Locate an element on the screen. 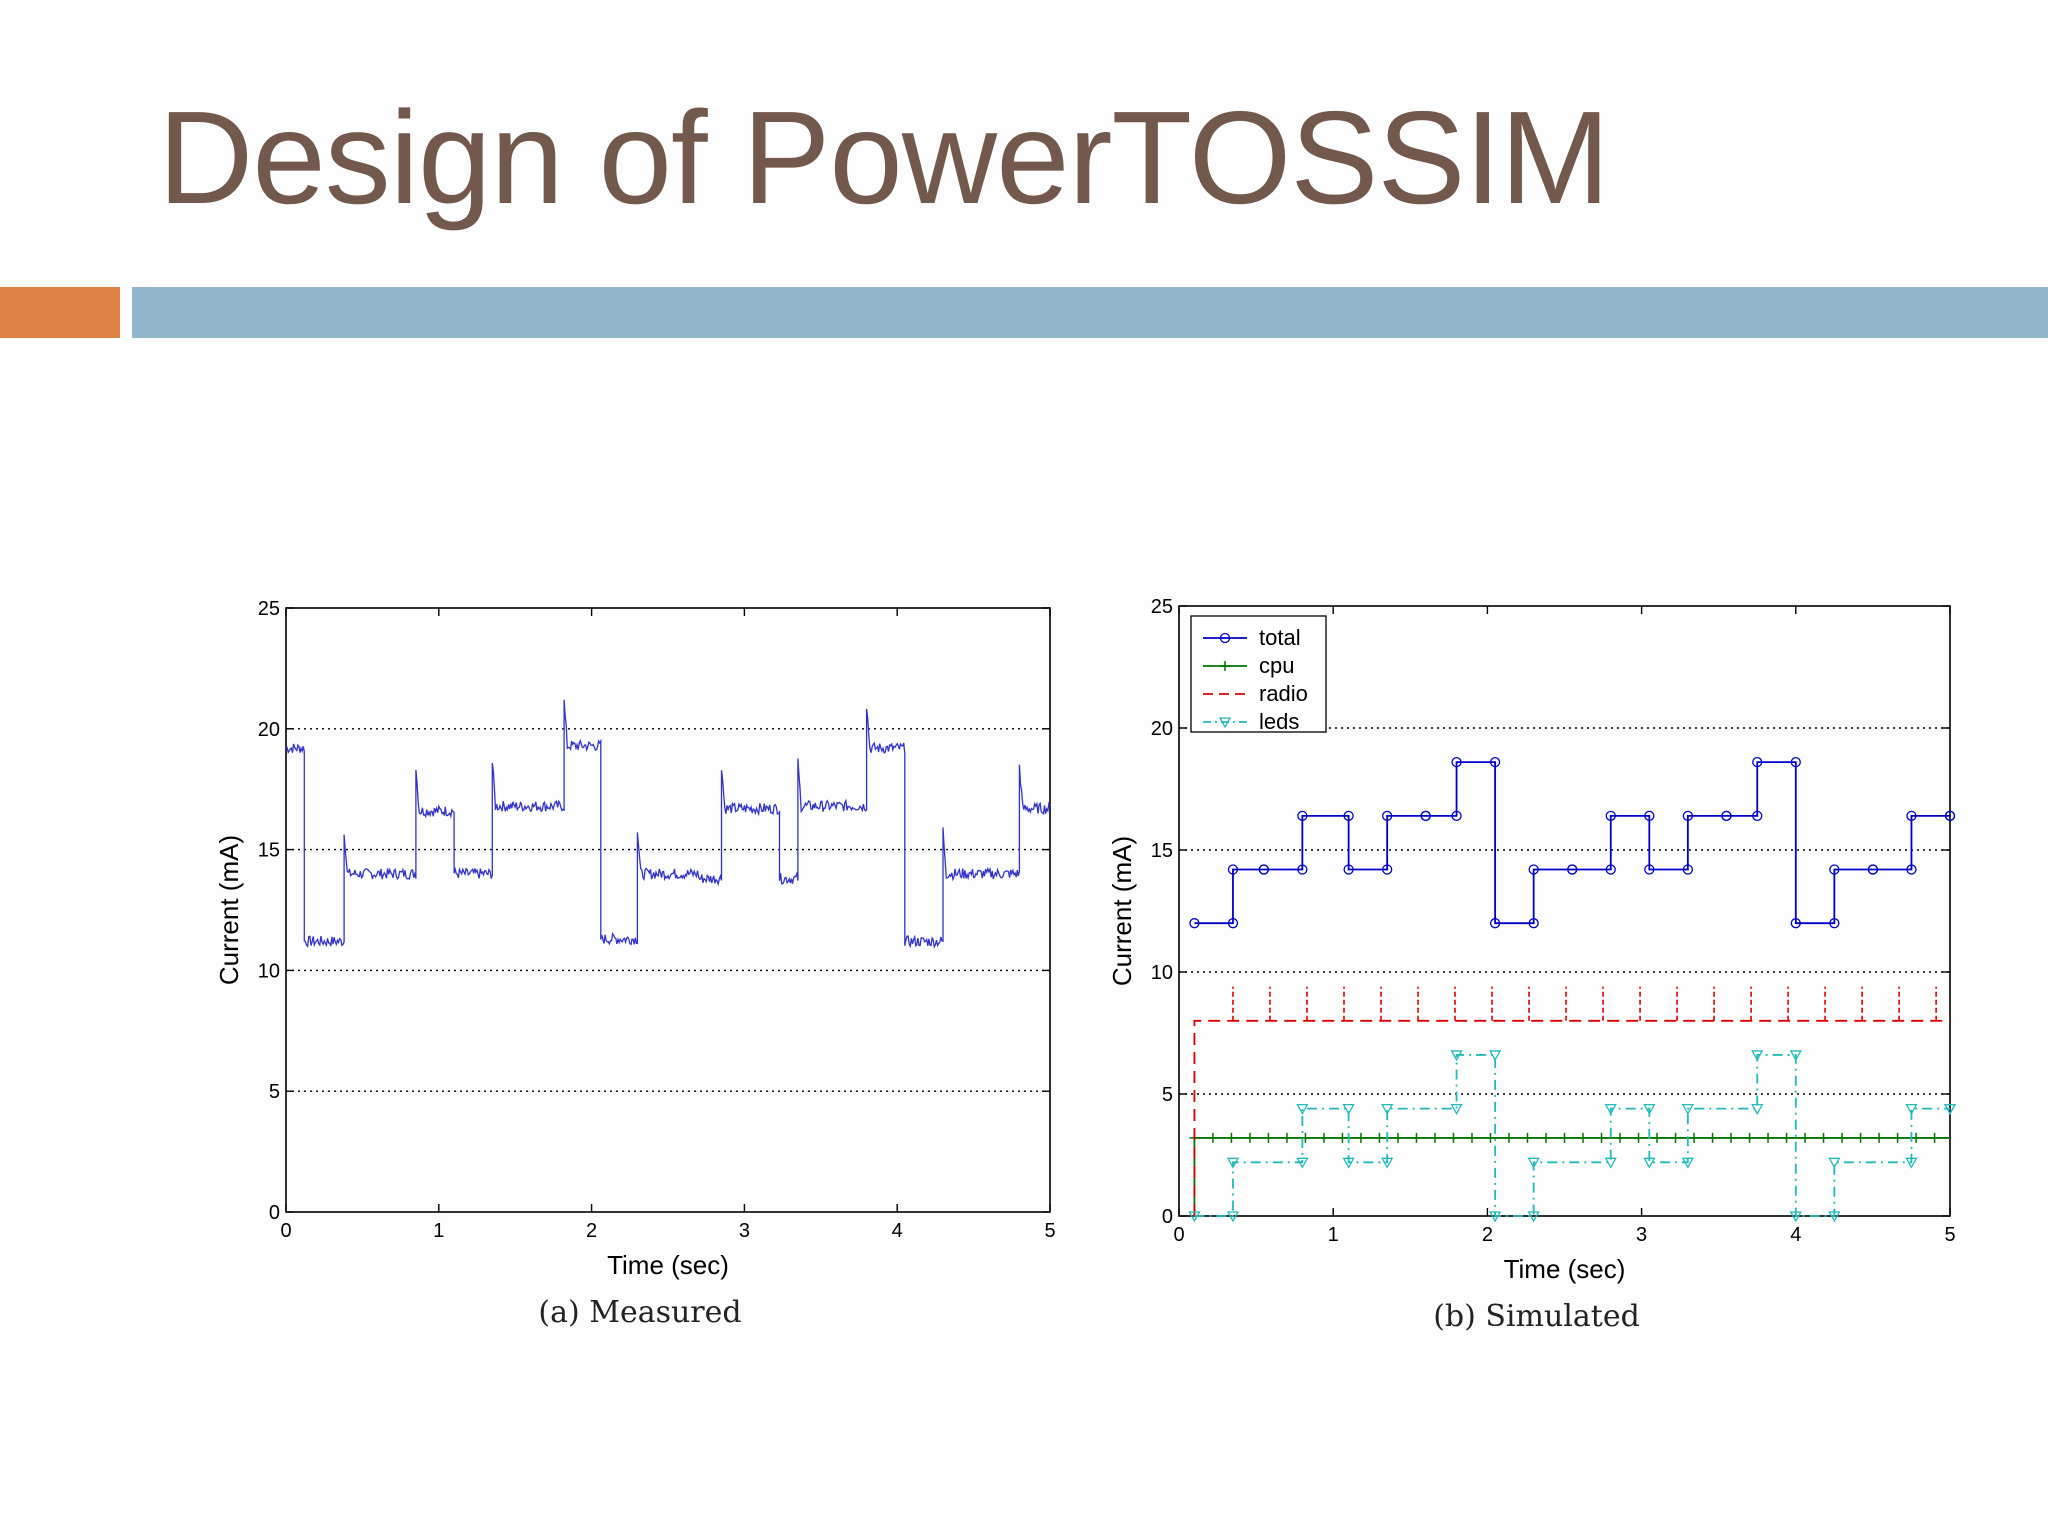 The width and height of the screenshot is (2048, 1536). x-tick-label: 2 is located at coordinates (591, 1231).